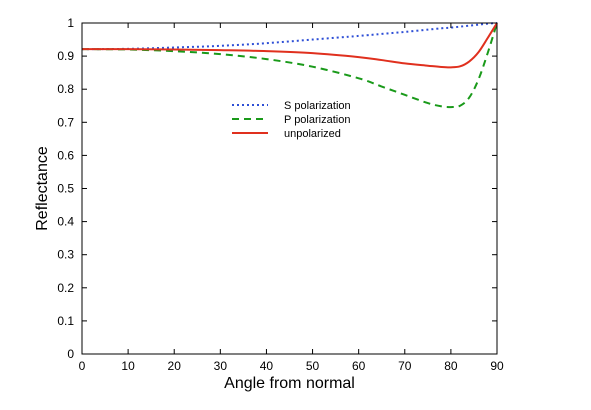 This screenshot has width=591, height=410. What do you see at coordinates (65, 89) in the screenshot?
I see `y-tick-label: 0.8` at bounding box center [65, 89].